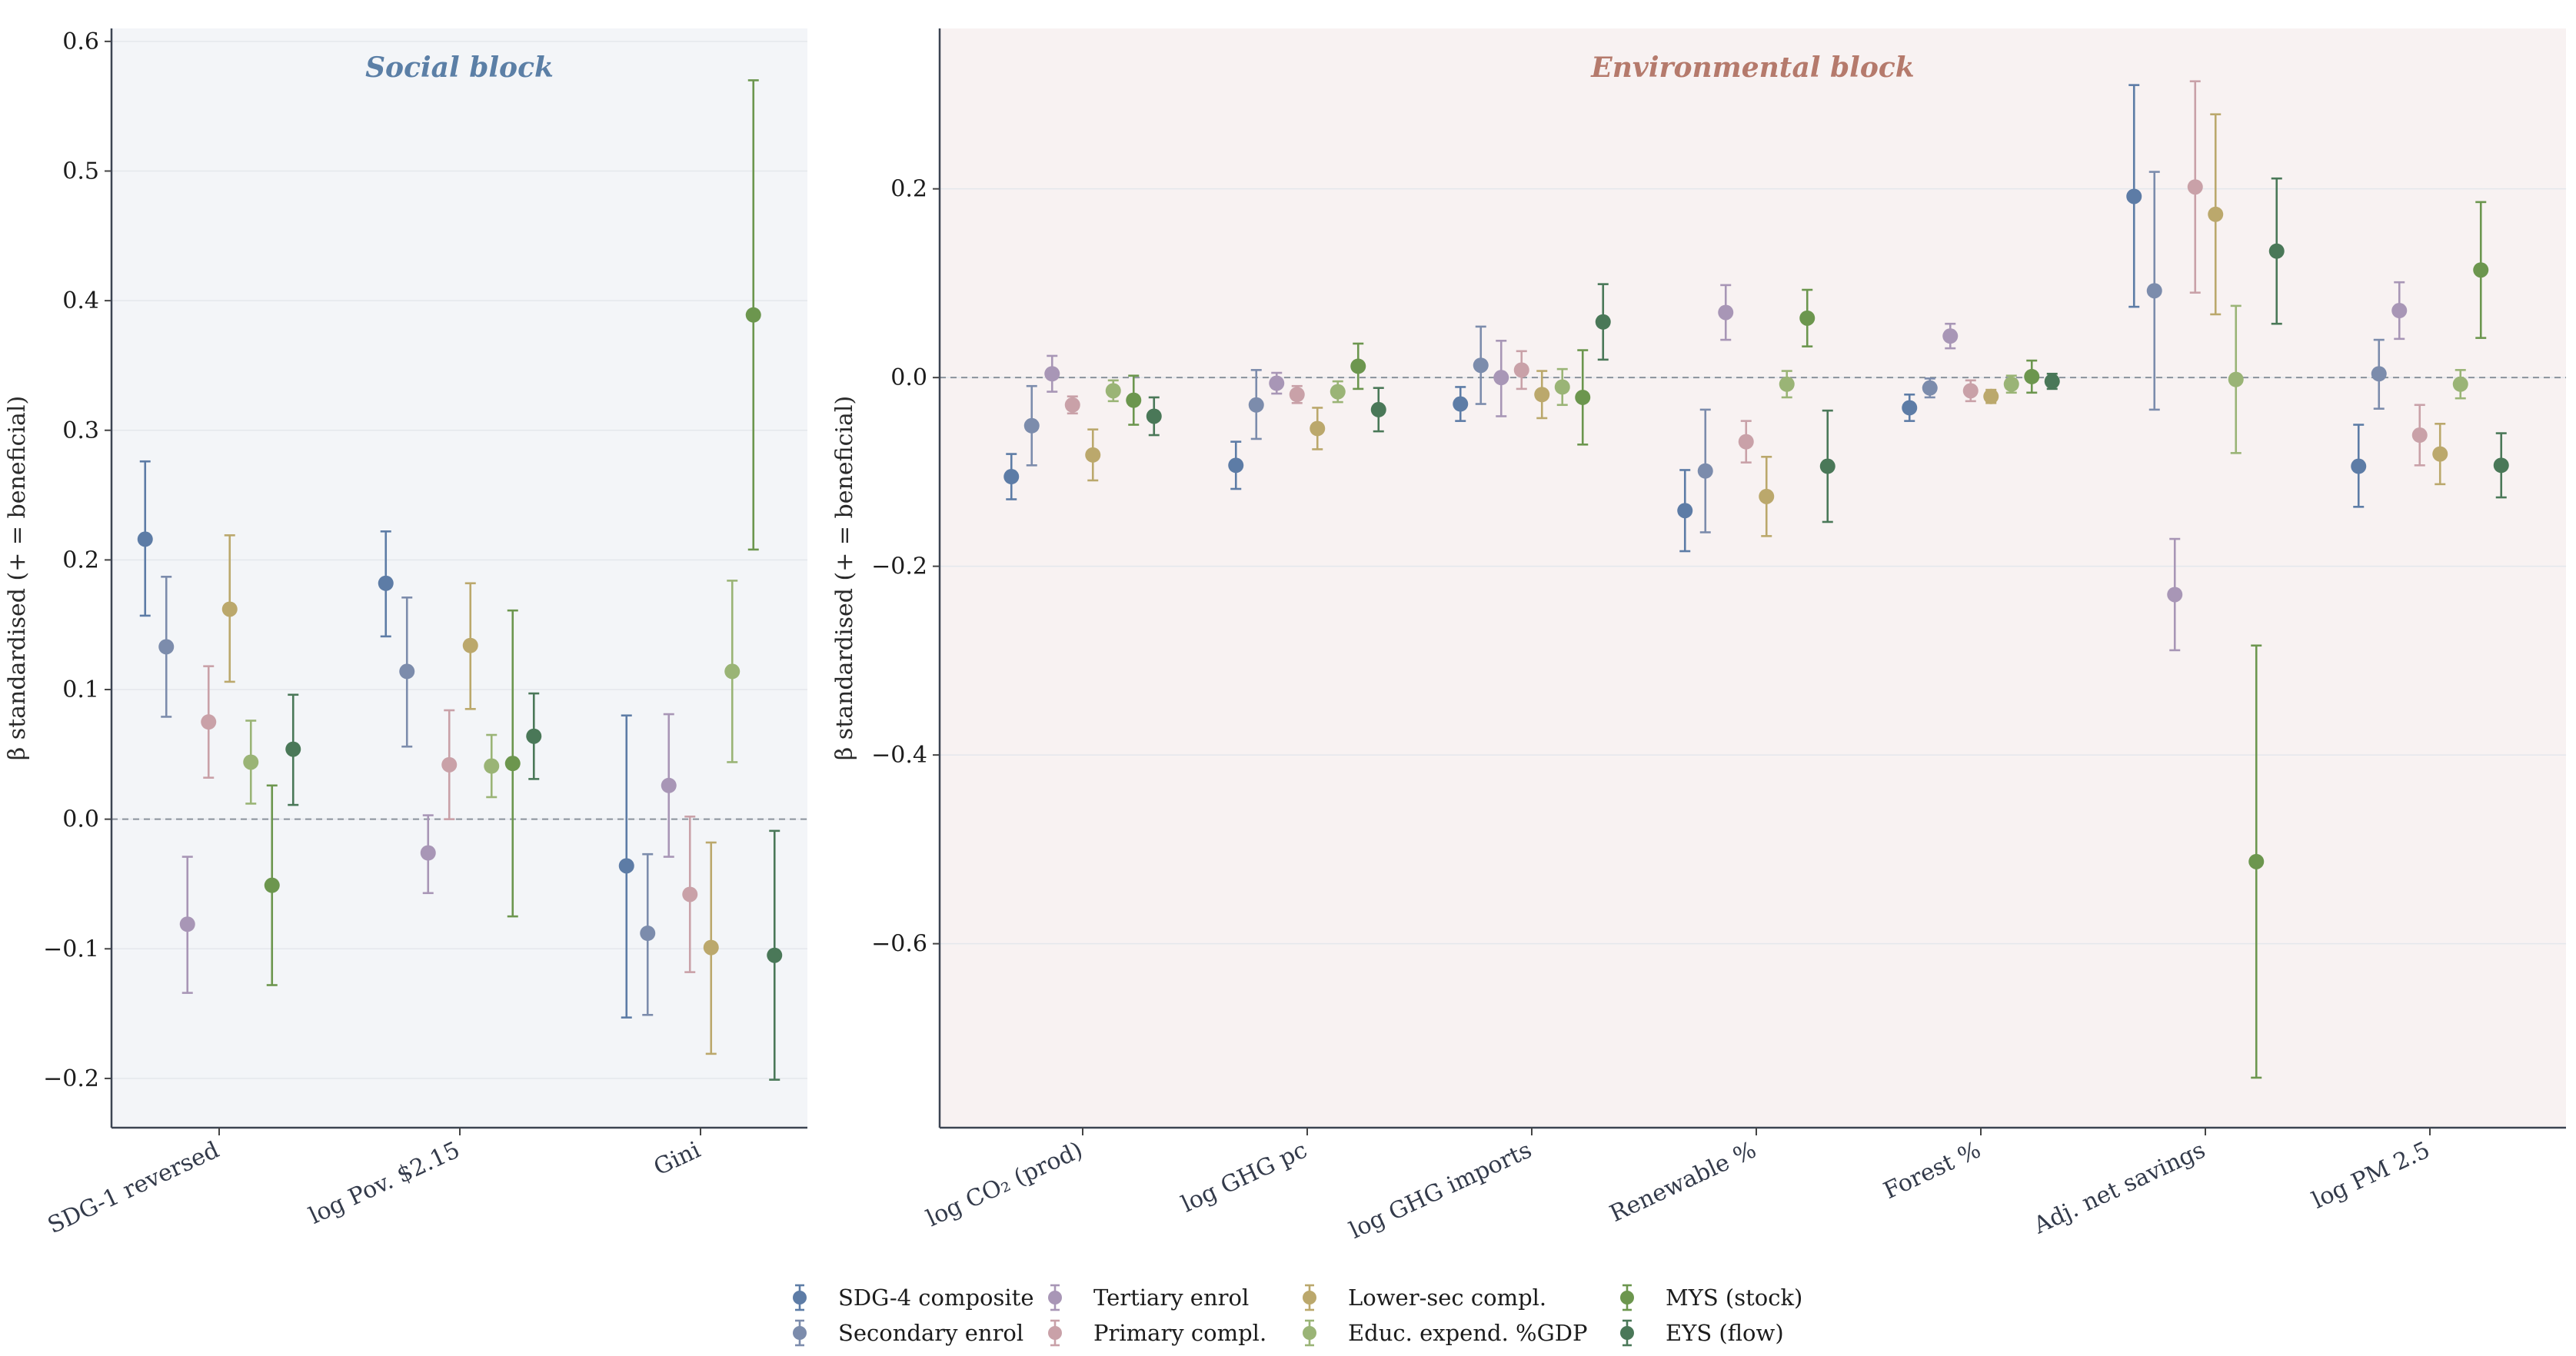  What do you see at coordinates (1441, 1191) in the screenshot?
I see `x-tick-label: log GHG imports` at bounding box center [1441, 1191].